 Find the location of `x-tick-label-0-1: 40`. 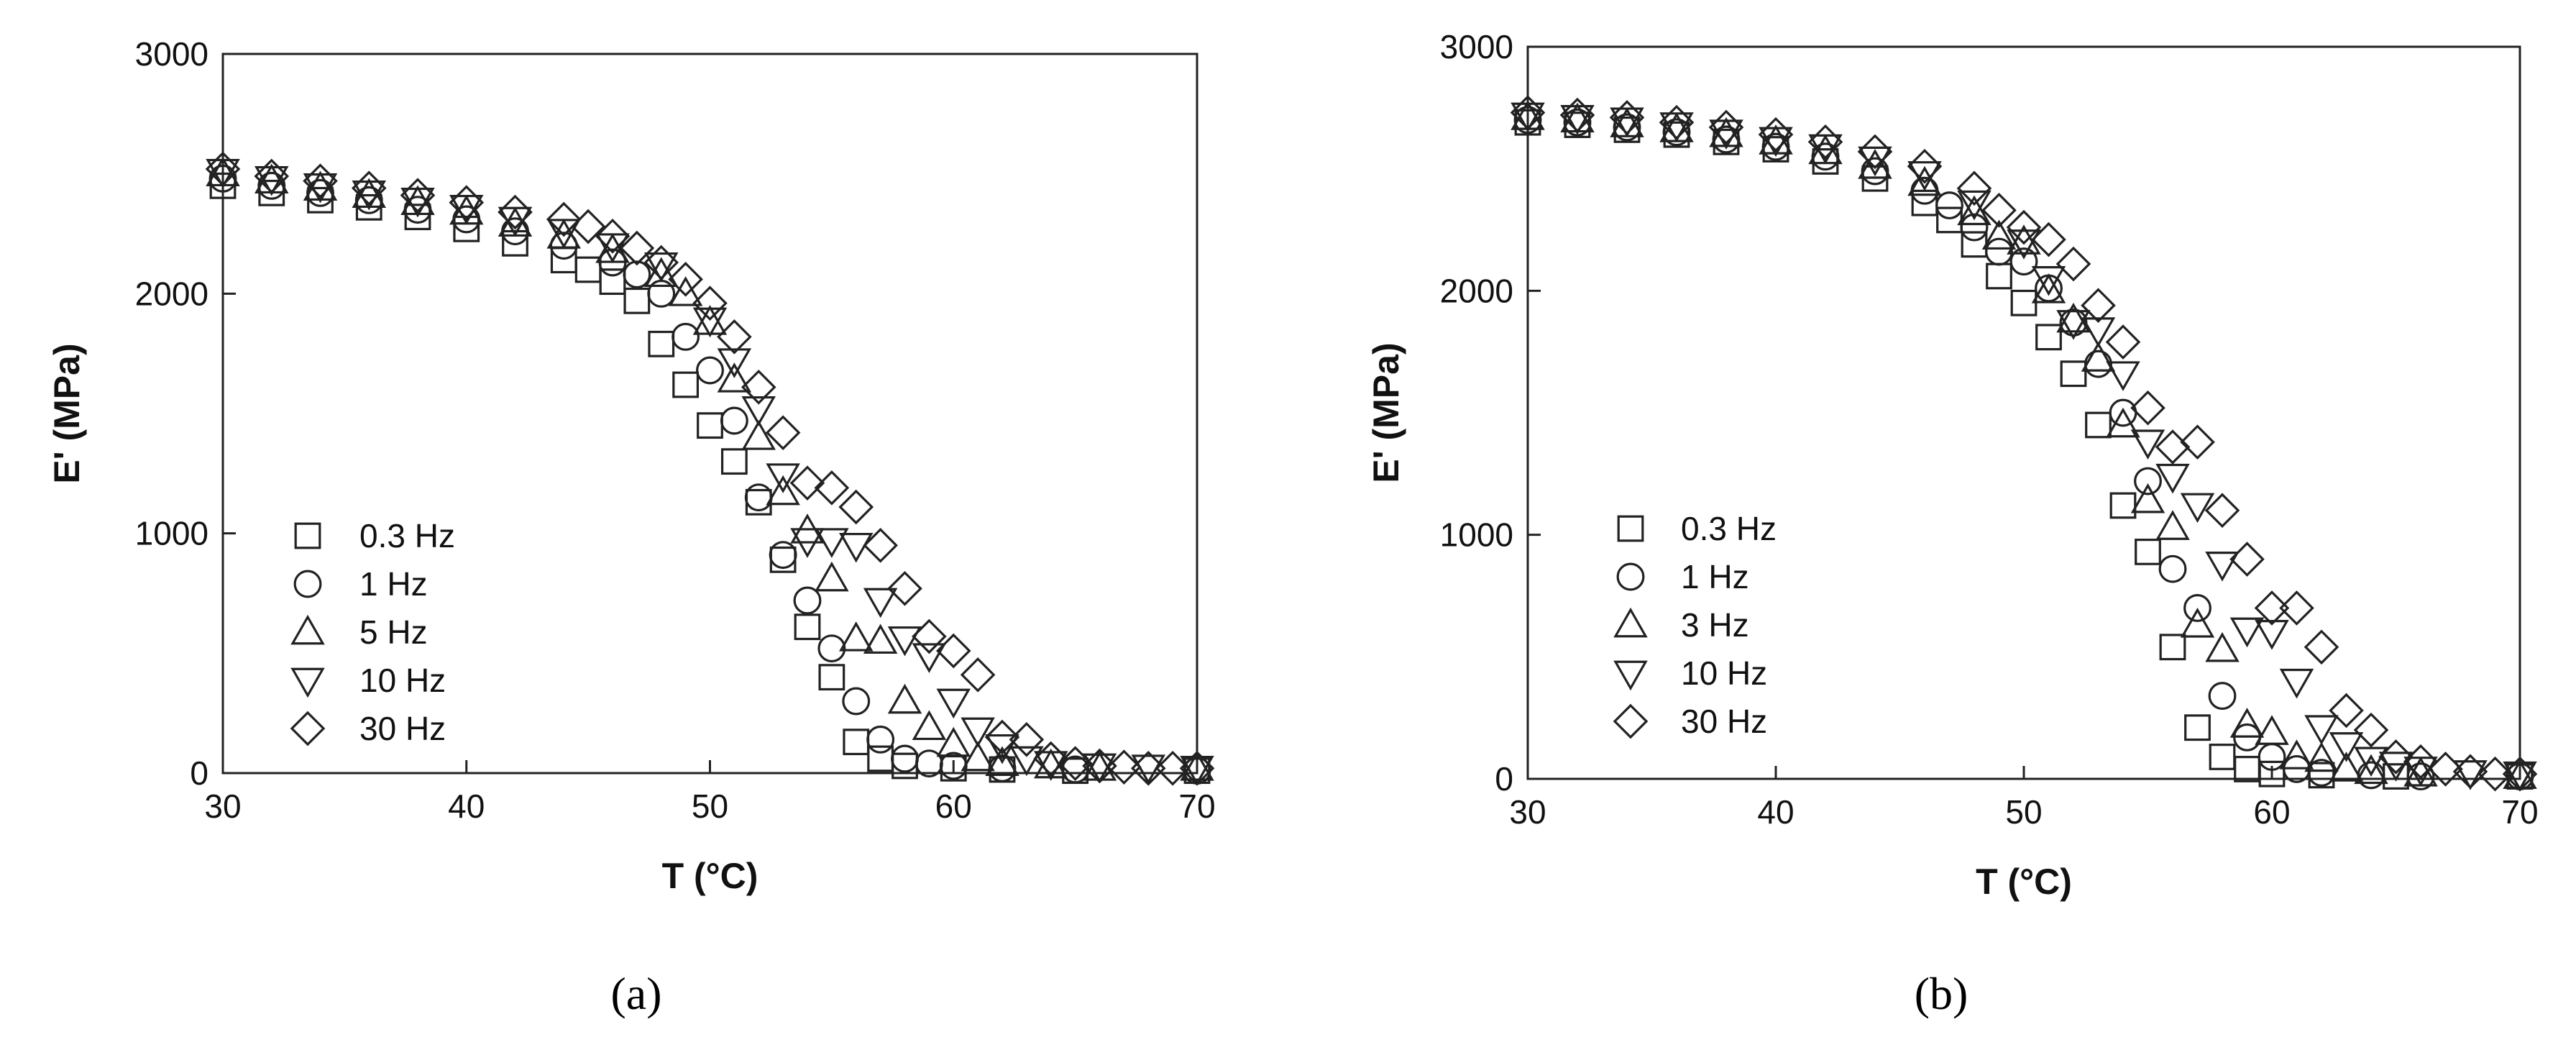

x-tick-label-0-1: 40 is located at coordinates (466, 806).